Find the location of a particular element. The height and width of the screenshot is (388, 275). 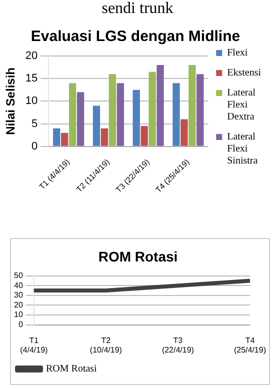

y-tick-label: 15 is located at coordinates (31, 78).